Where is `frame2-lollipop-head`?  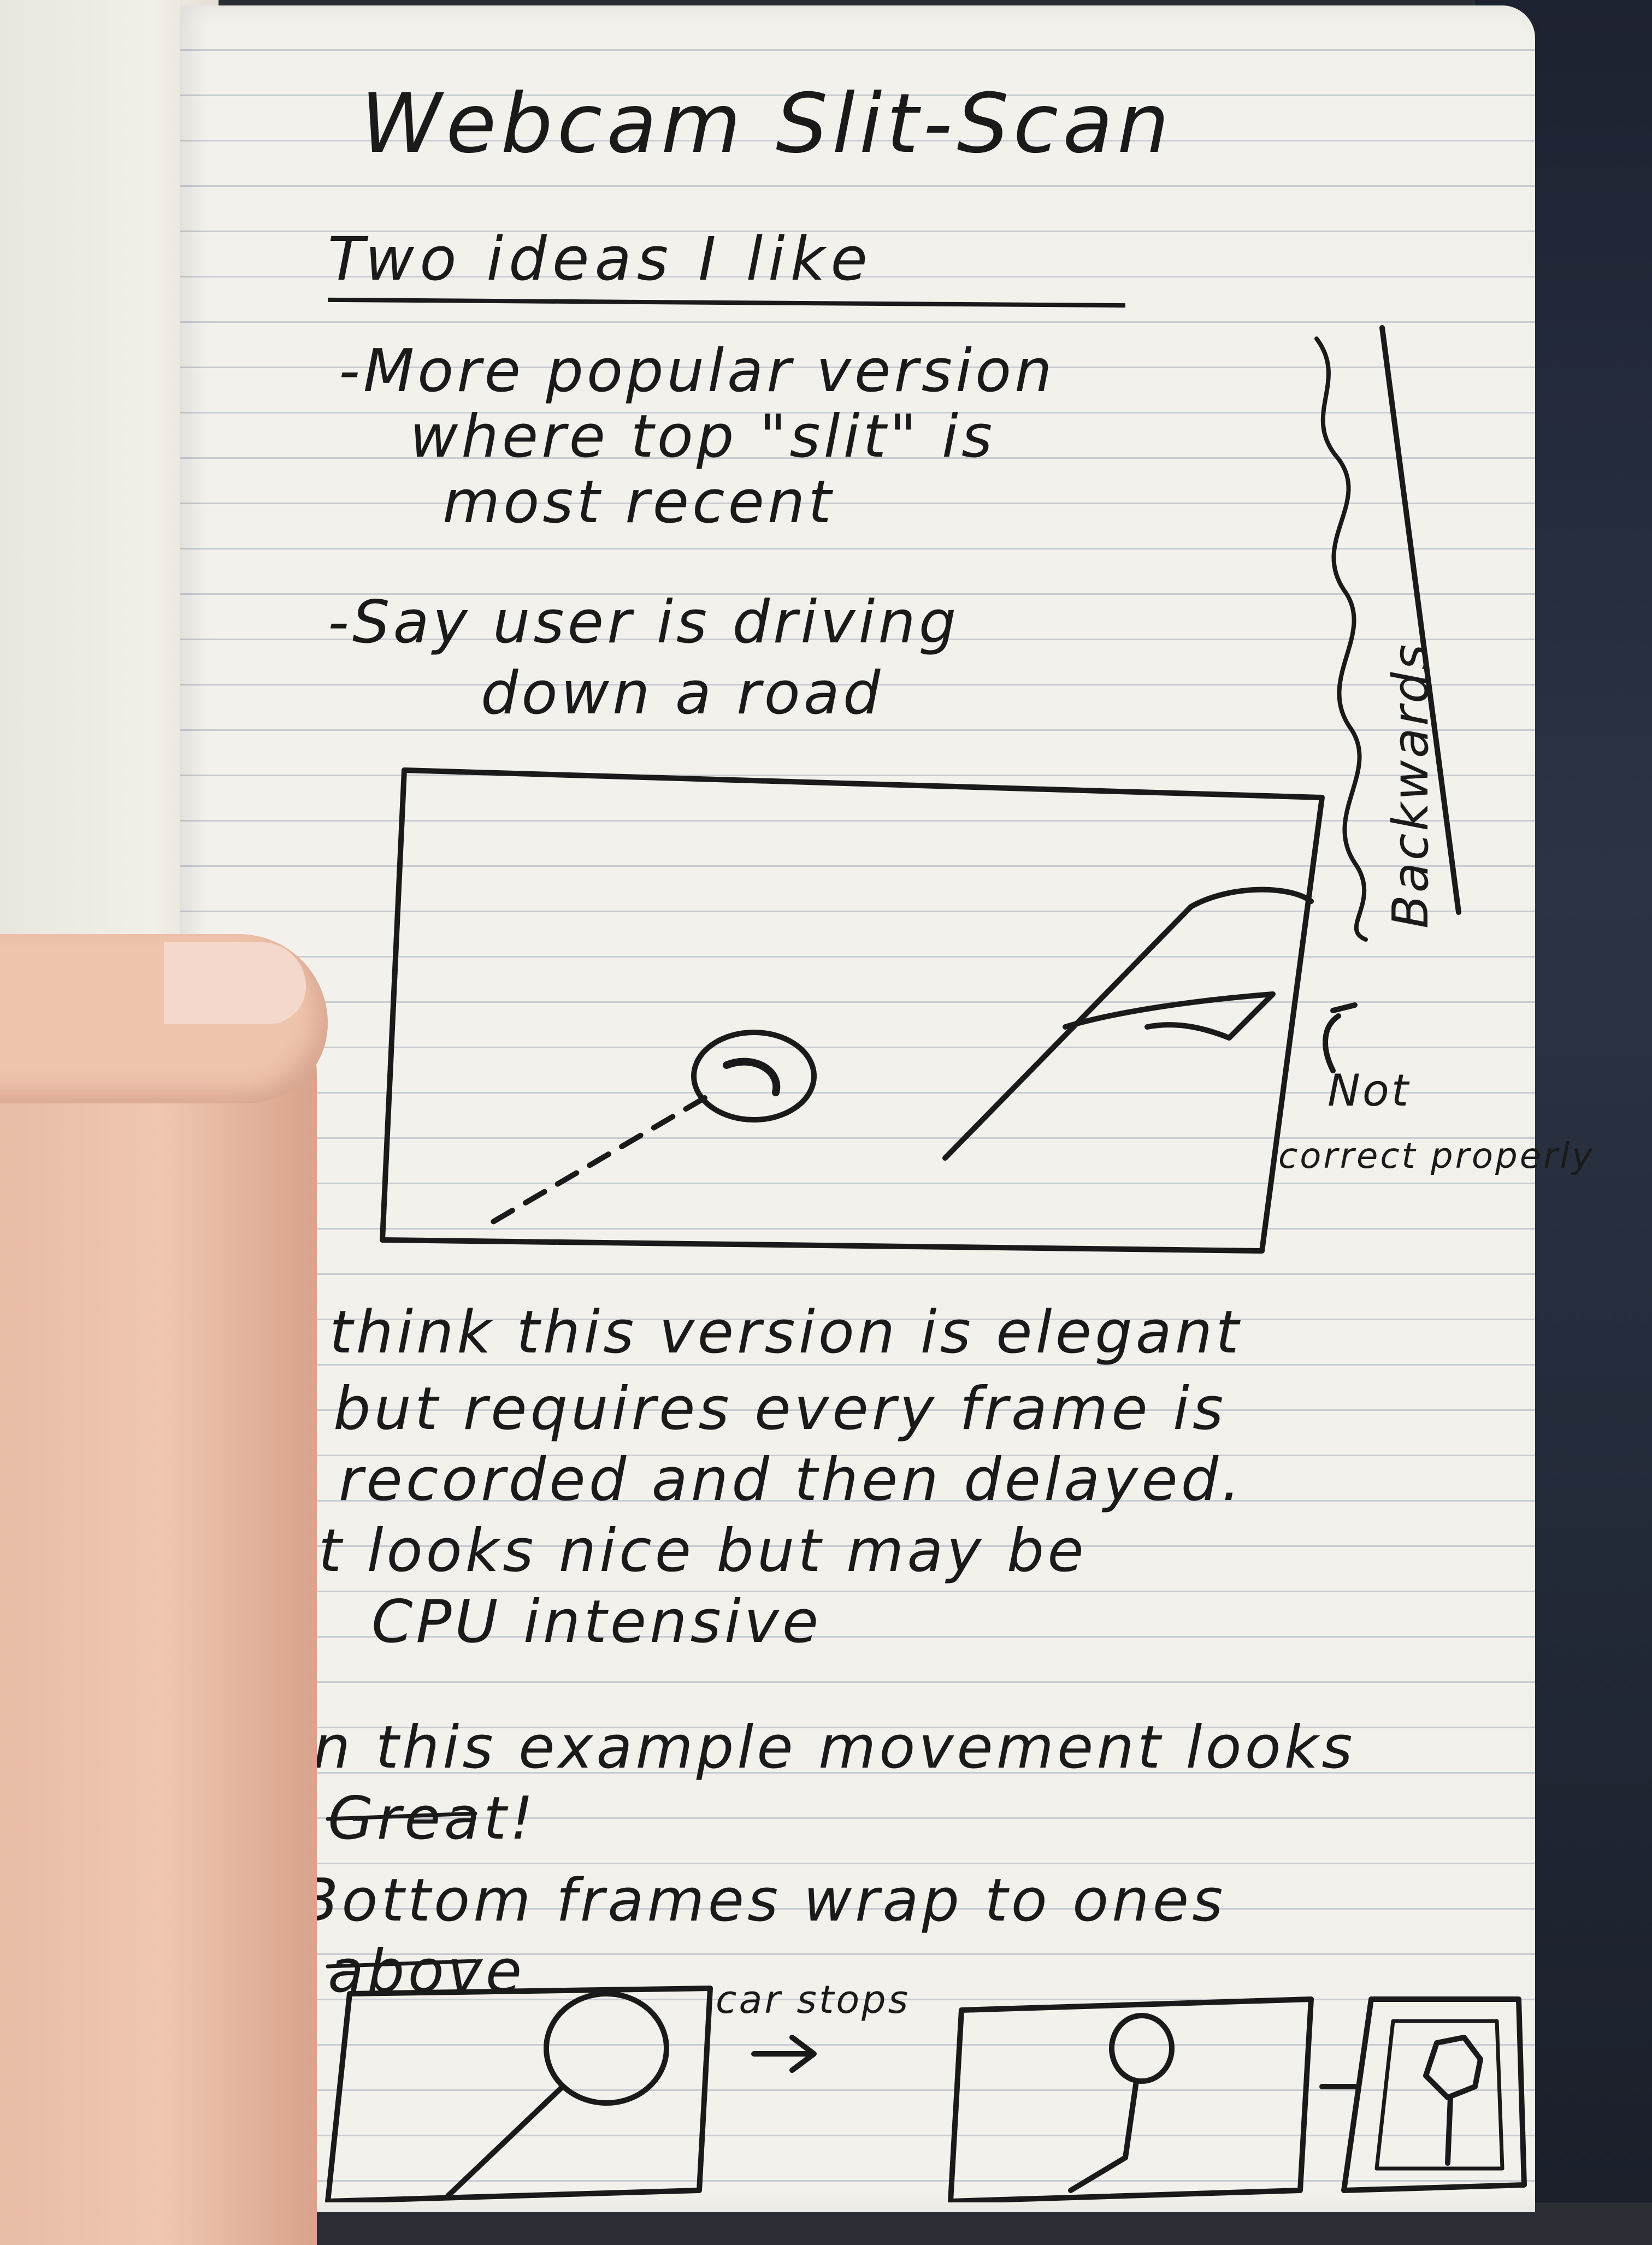 frame2-lollipop-head is located at coordinates (1142, 2048).